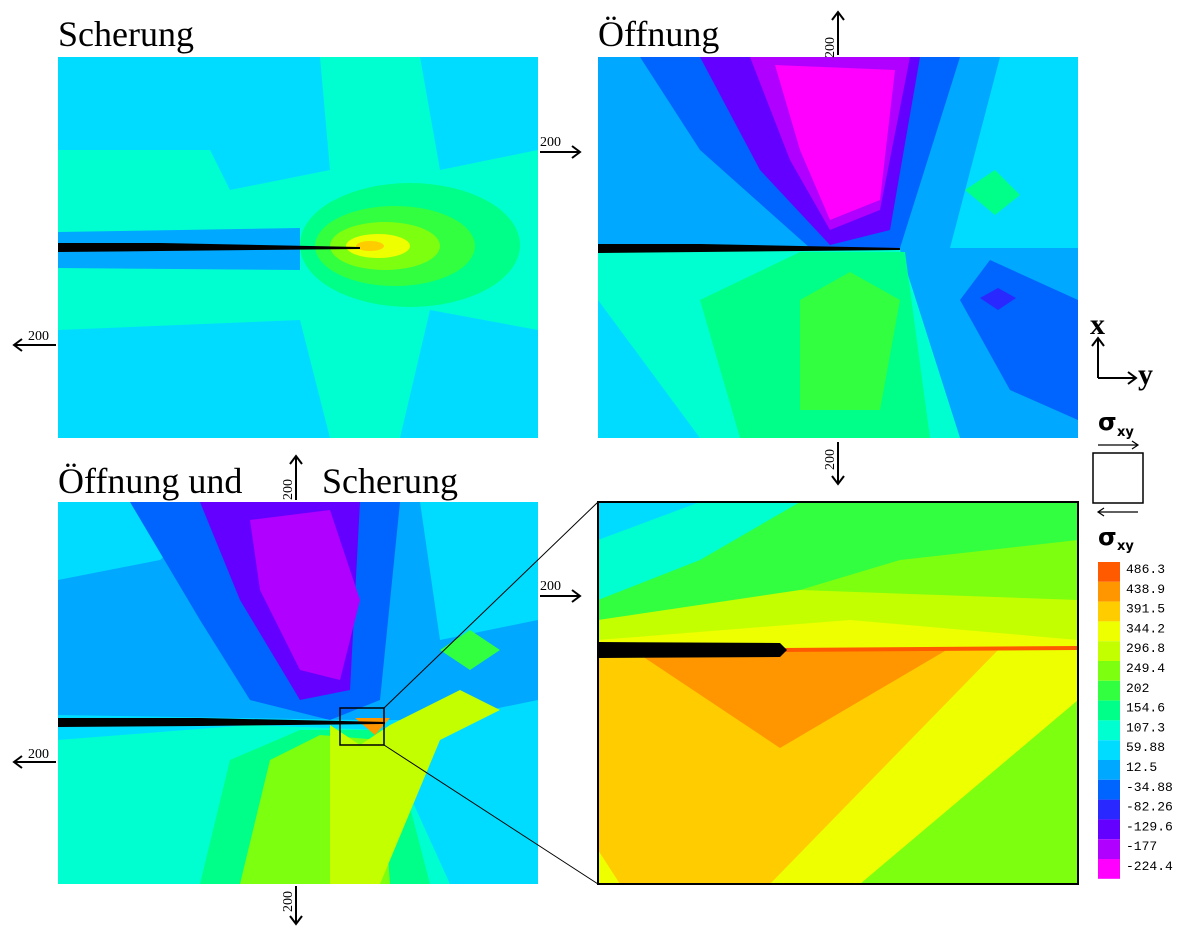 The height and width of the screenshot is (928, 1202). What do you see at coordinates (1149, 787) in the screenshot?
I see `legend-label: -34.88` at bounding box center [1149, 787].